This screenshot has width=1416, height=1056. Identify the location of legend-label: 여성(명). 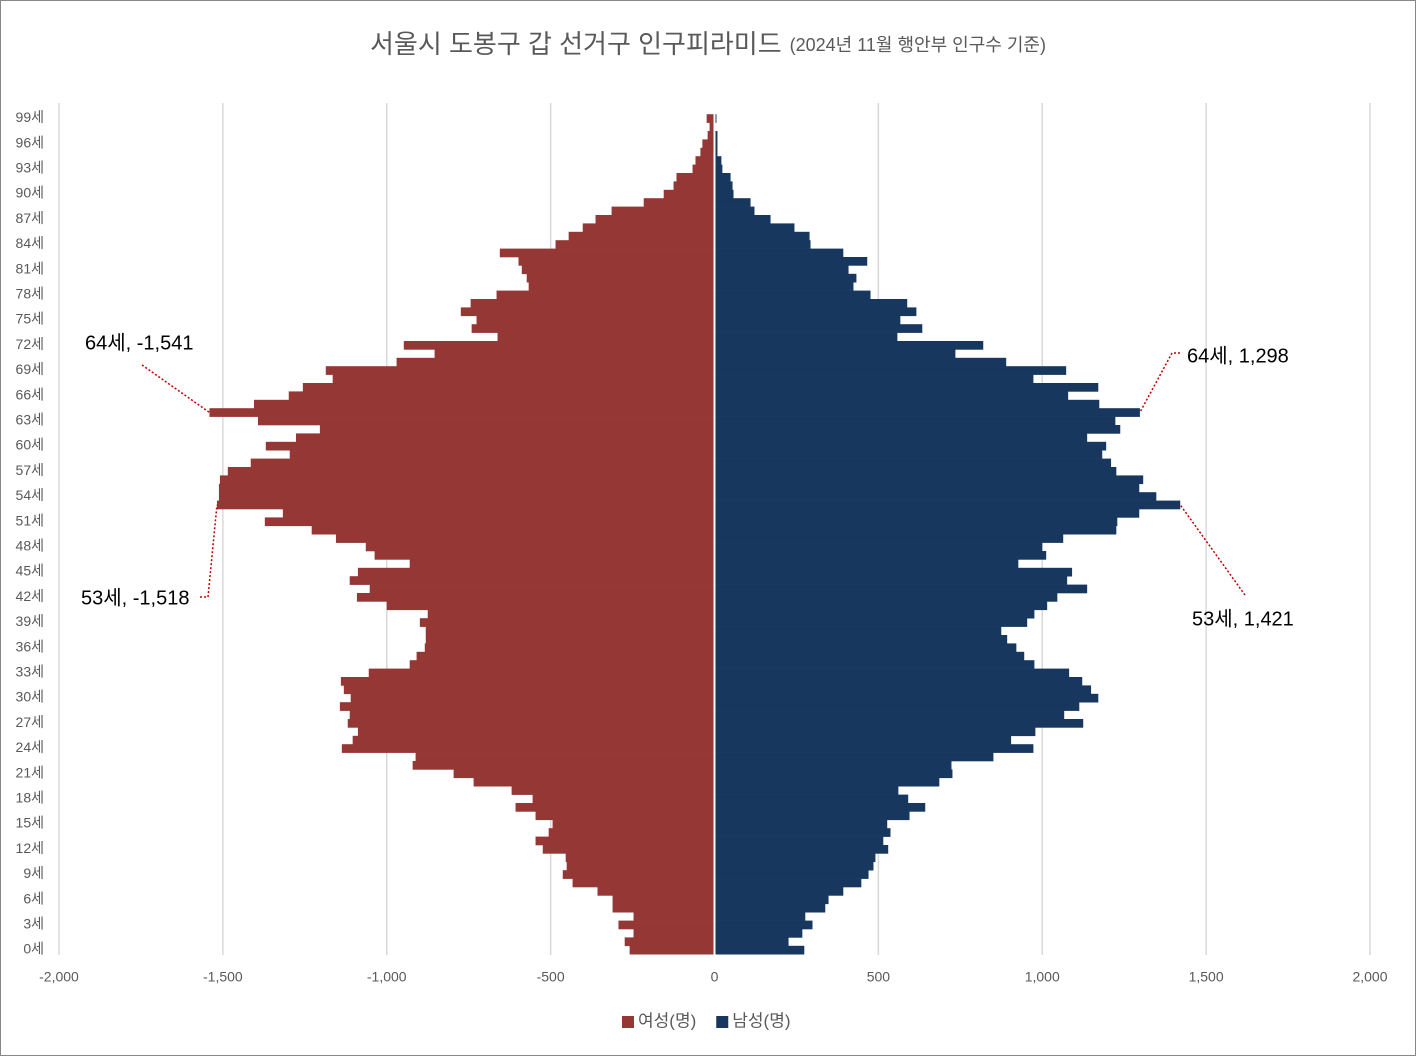
(667, 1020).